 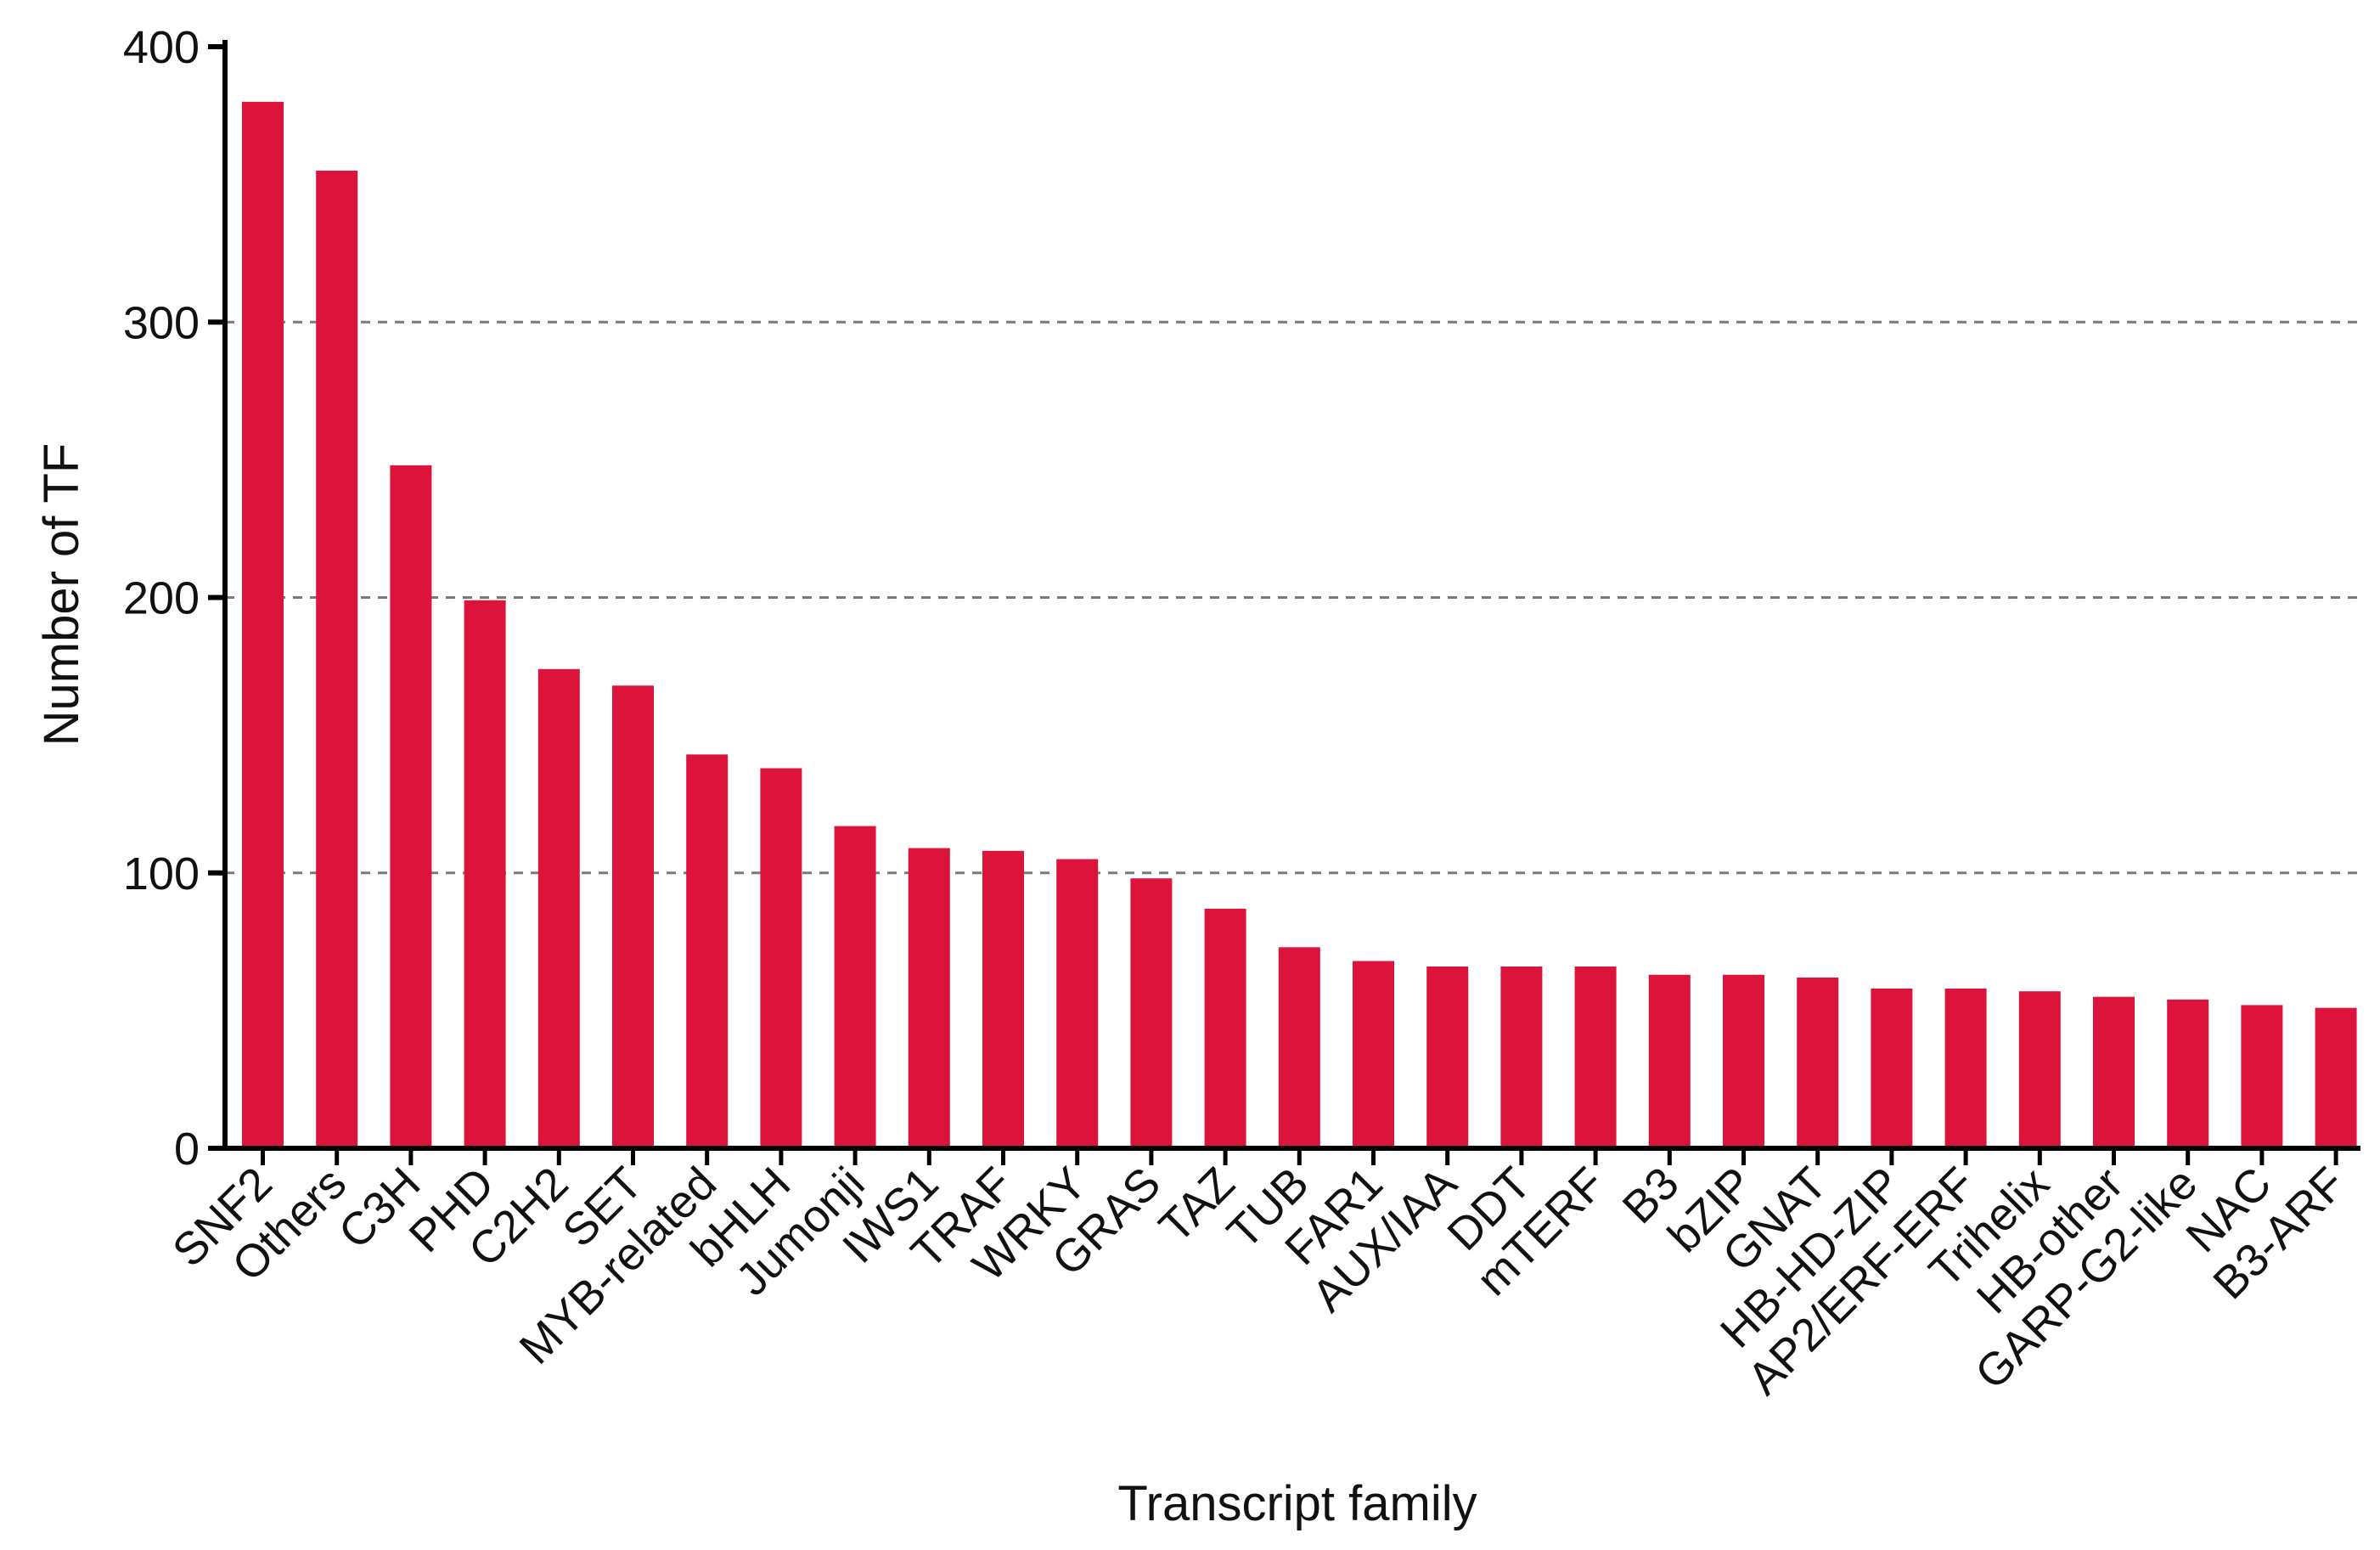 What do you see at coordinates (161, 598) in the screenshot?
I see `y-tick-label: 200` at bounding box center [161, 598].